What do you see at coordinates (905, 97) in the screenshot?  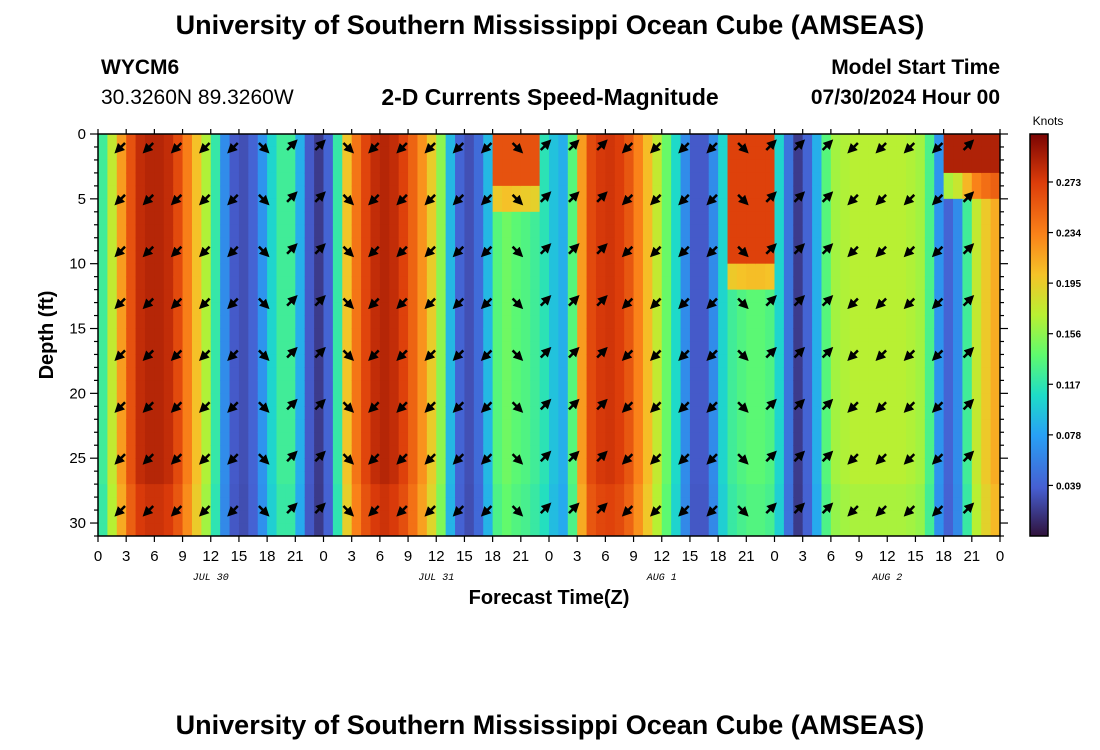 I see `model-start-value: 07/30/2024 Hour 00` at bounding box center [905, 97].